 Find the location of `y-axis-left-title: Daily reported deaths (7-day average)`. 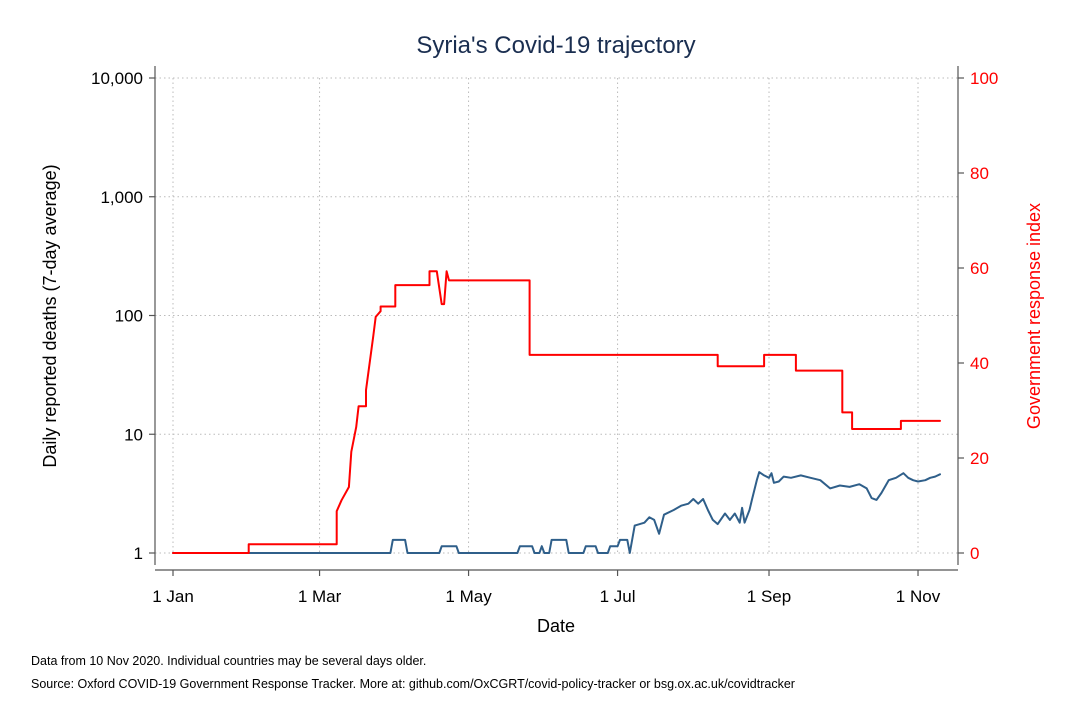

y-axis-left-title: Daily reported deaths (7-day average) is located at coordinates (50, 315).